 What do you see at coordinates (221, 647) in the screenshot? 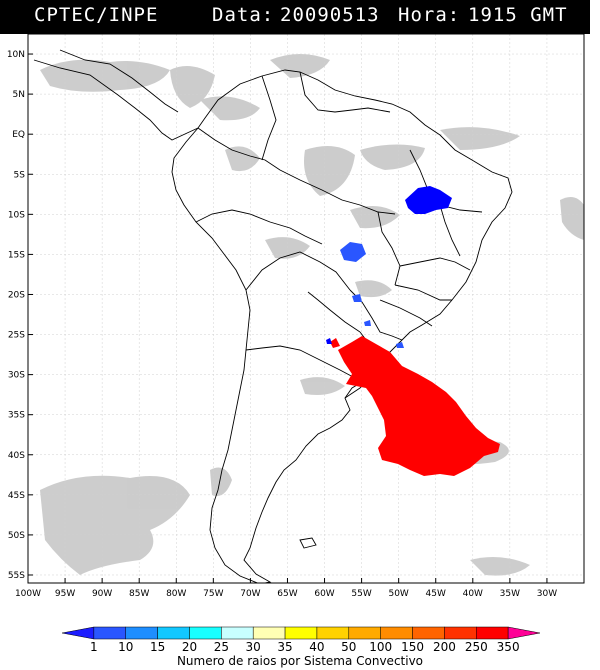
I see `colorbar-label: 25` at bounding box center [221, 647].